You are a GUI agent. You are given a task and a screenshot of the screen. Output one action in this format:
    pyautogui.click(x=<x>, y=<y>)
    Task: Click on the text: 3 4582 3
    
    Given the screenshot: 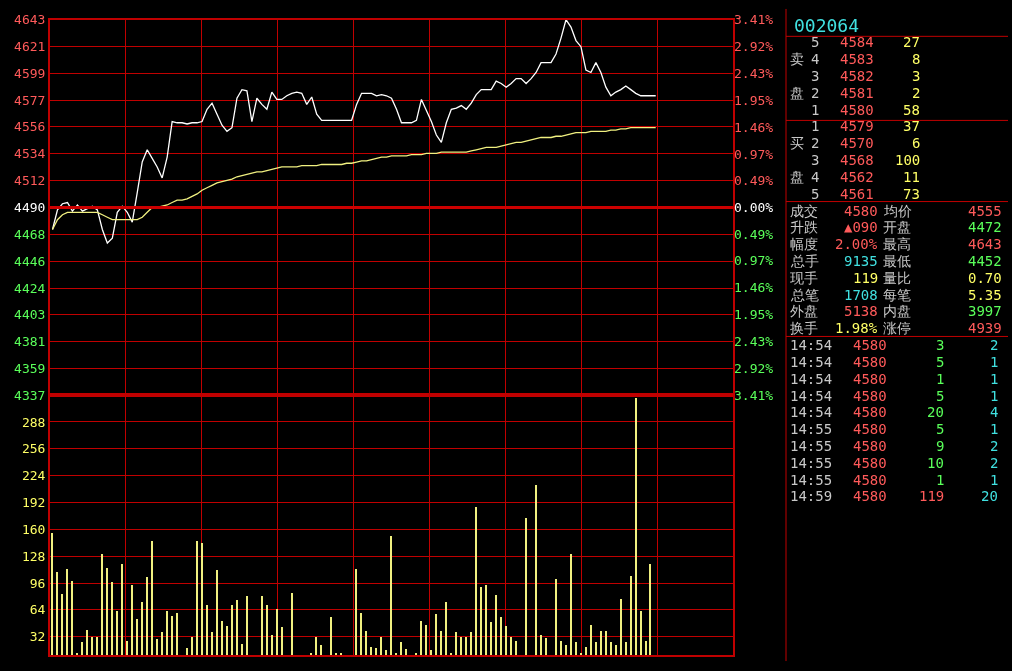 What is the action you would take?
    pyautogui.click(x=866, y=76)
    